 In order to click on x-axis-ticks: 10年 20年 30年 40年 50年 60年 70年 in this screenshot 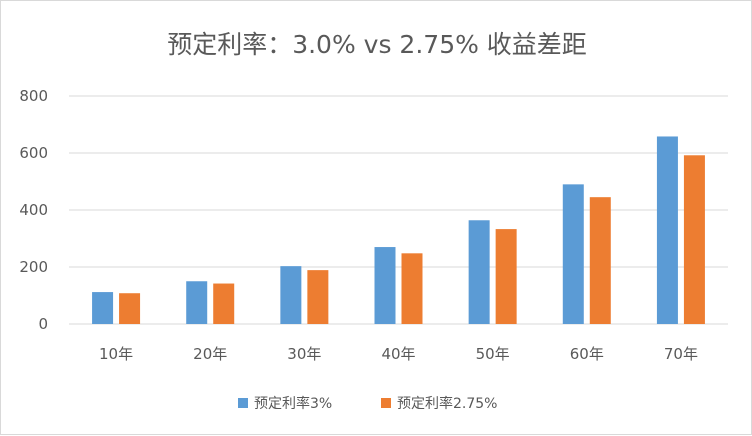, I will do `click(398, 354)`.